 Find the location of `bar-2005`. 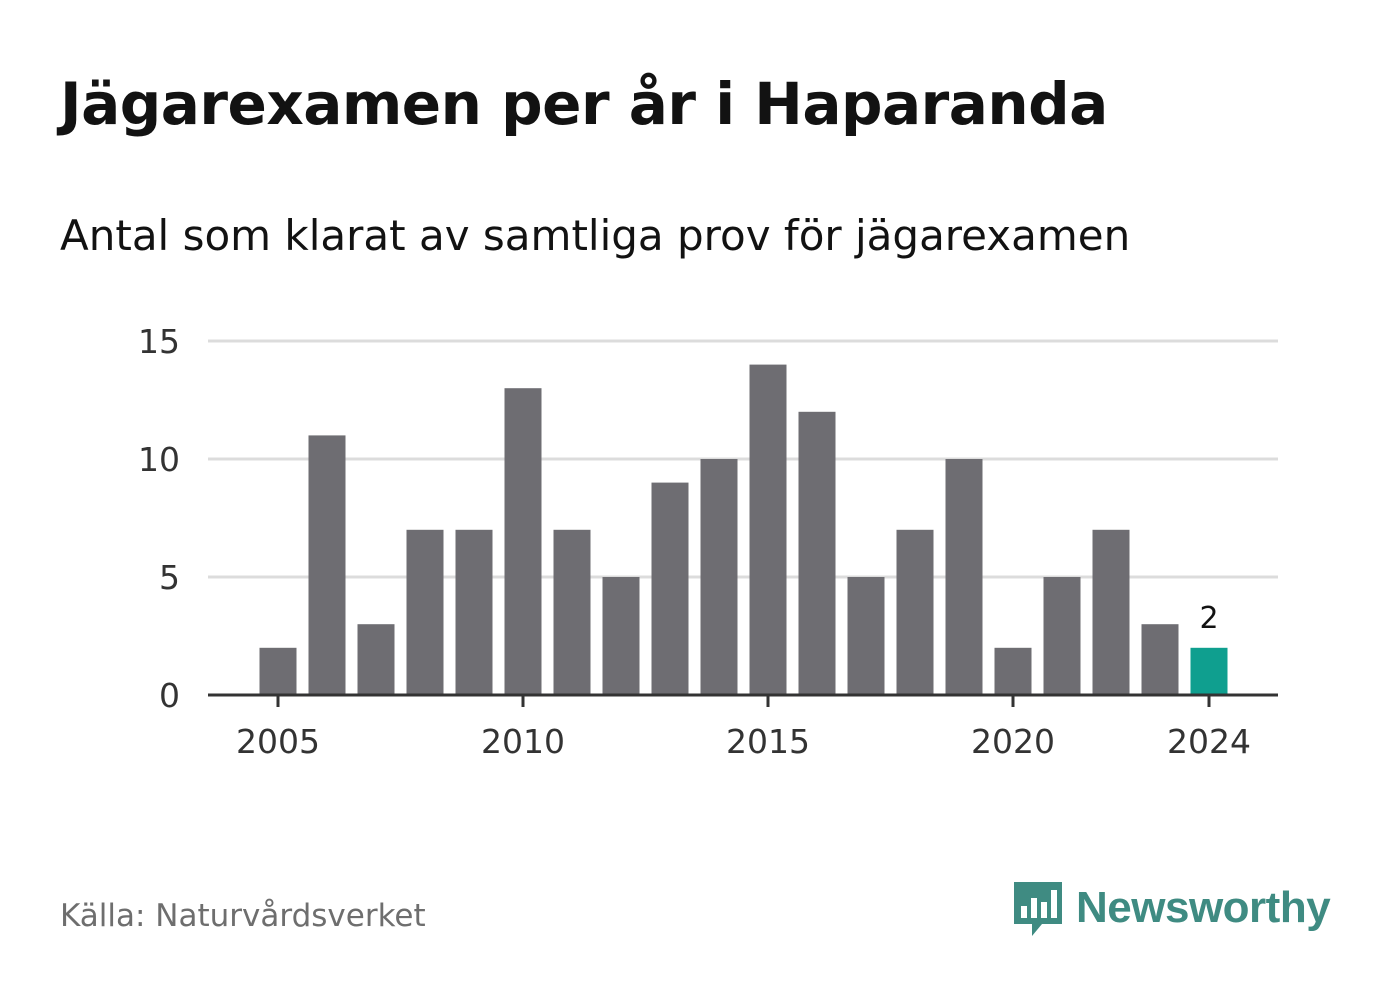

bar-2005 is located at coordinates (278, 671).